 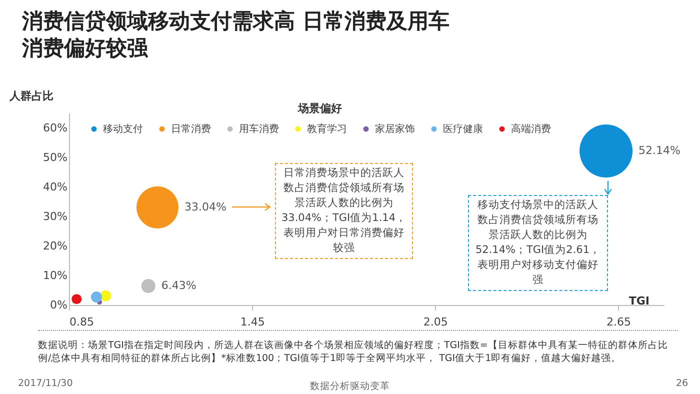 What do you see at coordinates (531, 129) in the screenshot?
I see `legend-label: 高端消费` at bounding box center [531, 129].